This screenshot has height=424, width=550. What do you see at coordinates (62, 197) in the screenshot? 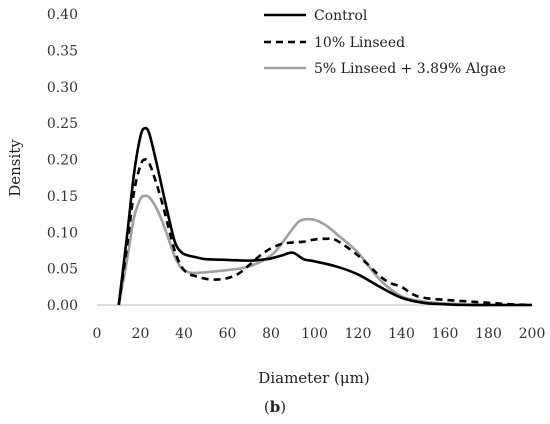
I see `y-tick-label: 0.15` at bounding box center [62, 197].